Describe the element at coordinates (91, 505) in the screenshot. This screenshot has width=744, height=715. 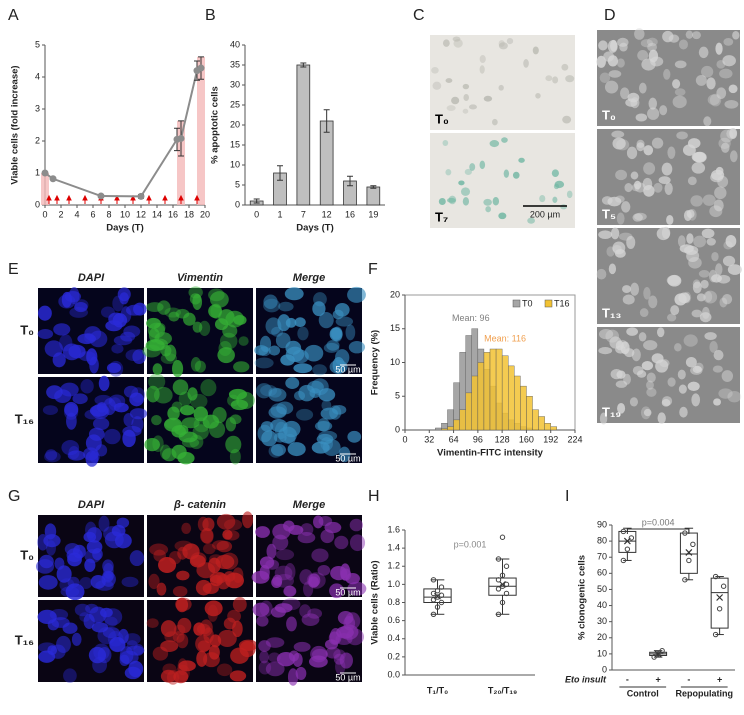
I see `column-header: DAPI` at that location.